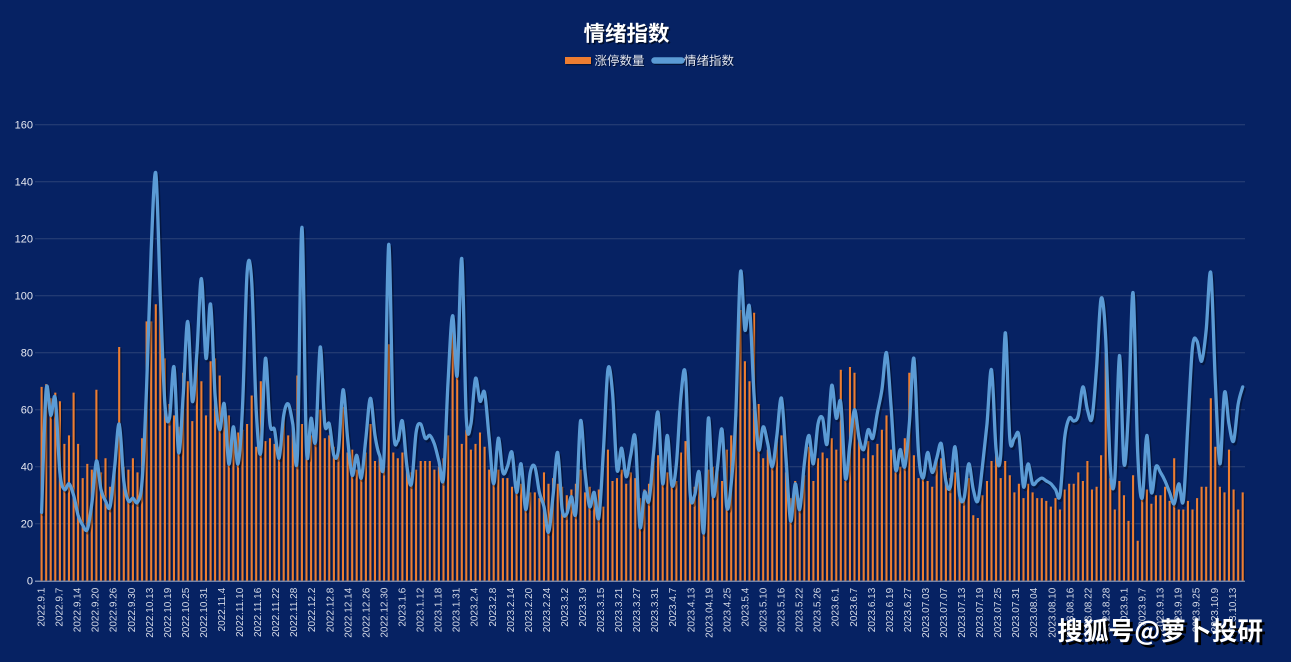  I want to click on svg-text: 2022.10.31, so click(204, 612).